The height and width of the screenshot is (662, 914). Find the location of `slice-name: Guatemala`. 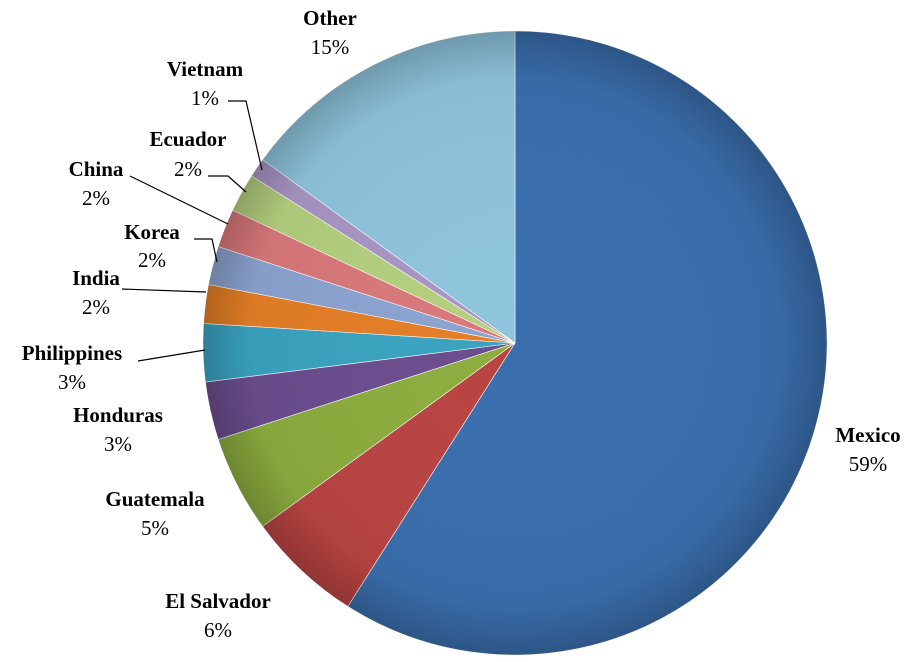

slice-name: Guatemala is located at coordinates (155, 499).